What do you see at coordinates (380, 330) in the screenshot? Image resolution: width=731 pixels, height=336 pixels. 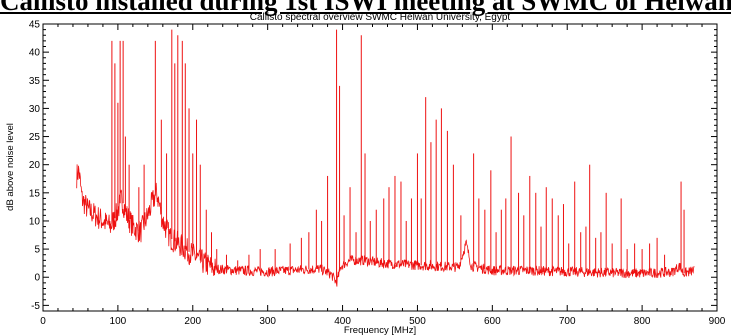 I see `x-axis-label: Frequency [MHz]` at bounding box center [380, 330].